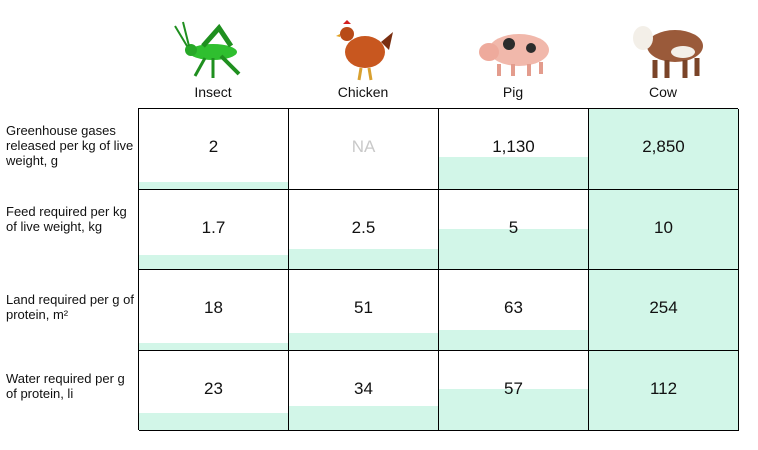 The height and width of the screenshot is (450, 758). Describe the element at coordinates (213, 227) in the screenshot. I see `cell-value: 1.7` at that location.